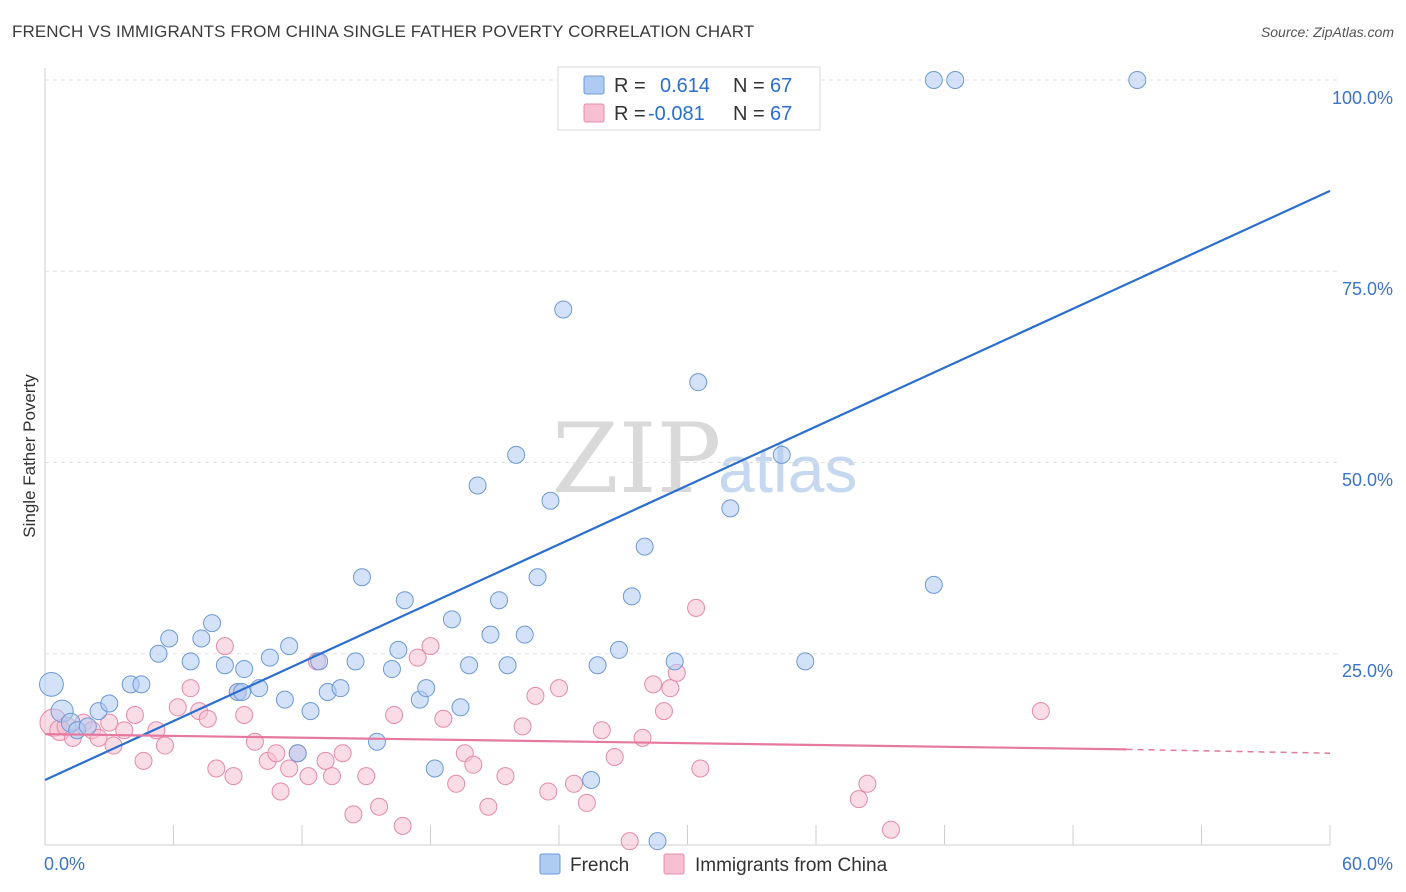  Describe the element at coordinates (689, 98) in the screenshot. I see `legend: R = 0.614 N = 67 R = -0.081 N = 67` at that location.